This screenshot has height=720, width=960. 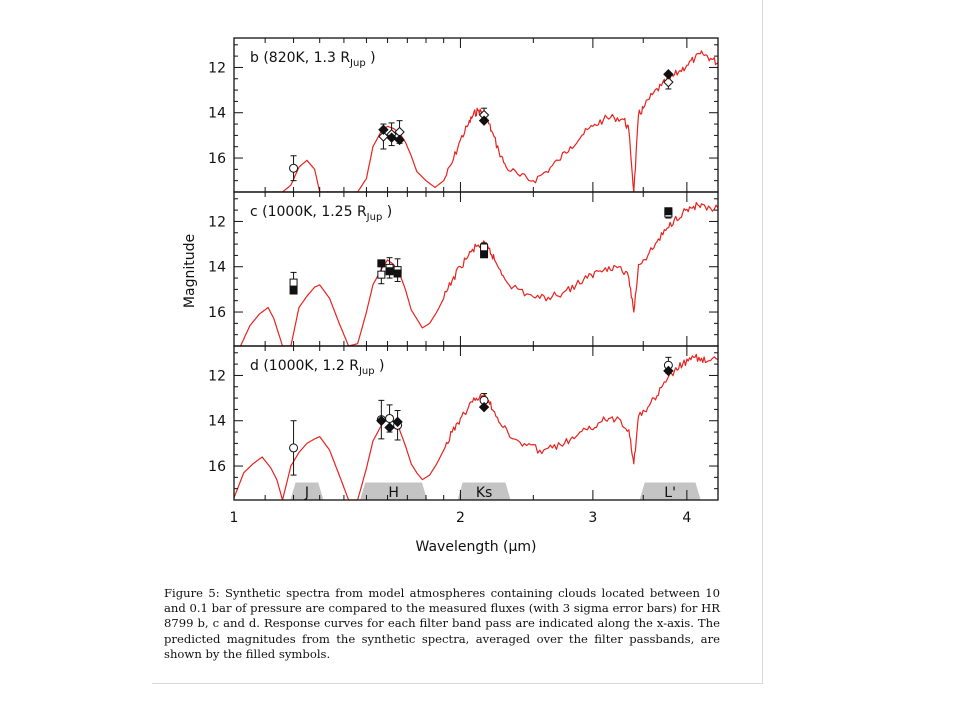 I want to click on panel-2-plot, so click(x=478, y=273).